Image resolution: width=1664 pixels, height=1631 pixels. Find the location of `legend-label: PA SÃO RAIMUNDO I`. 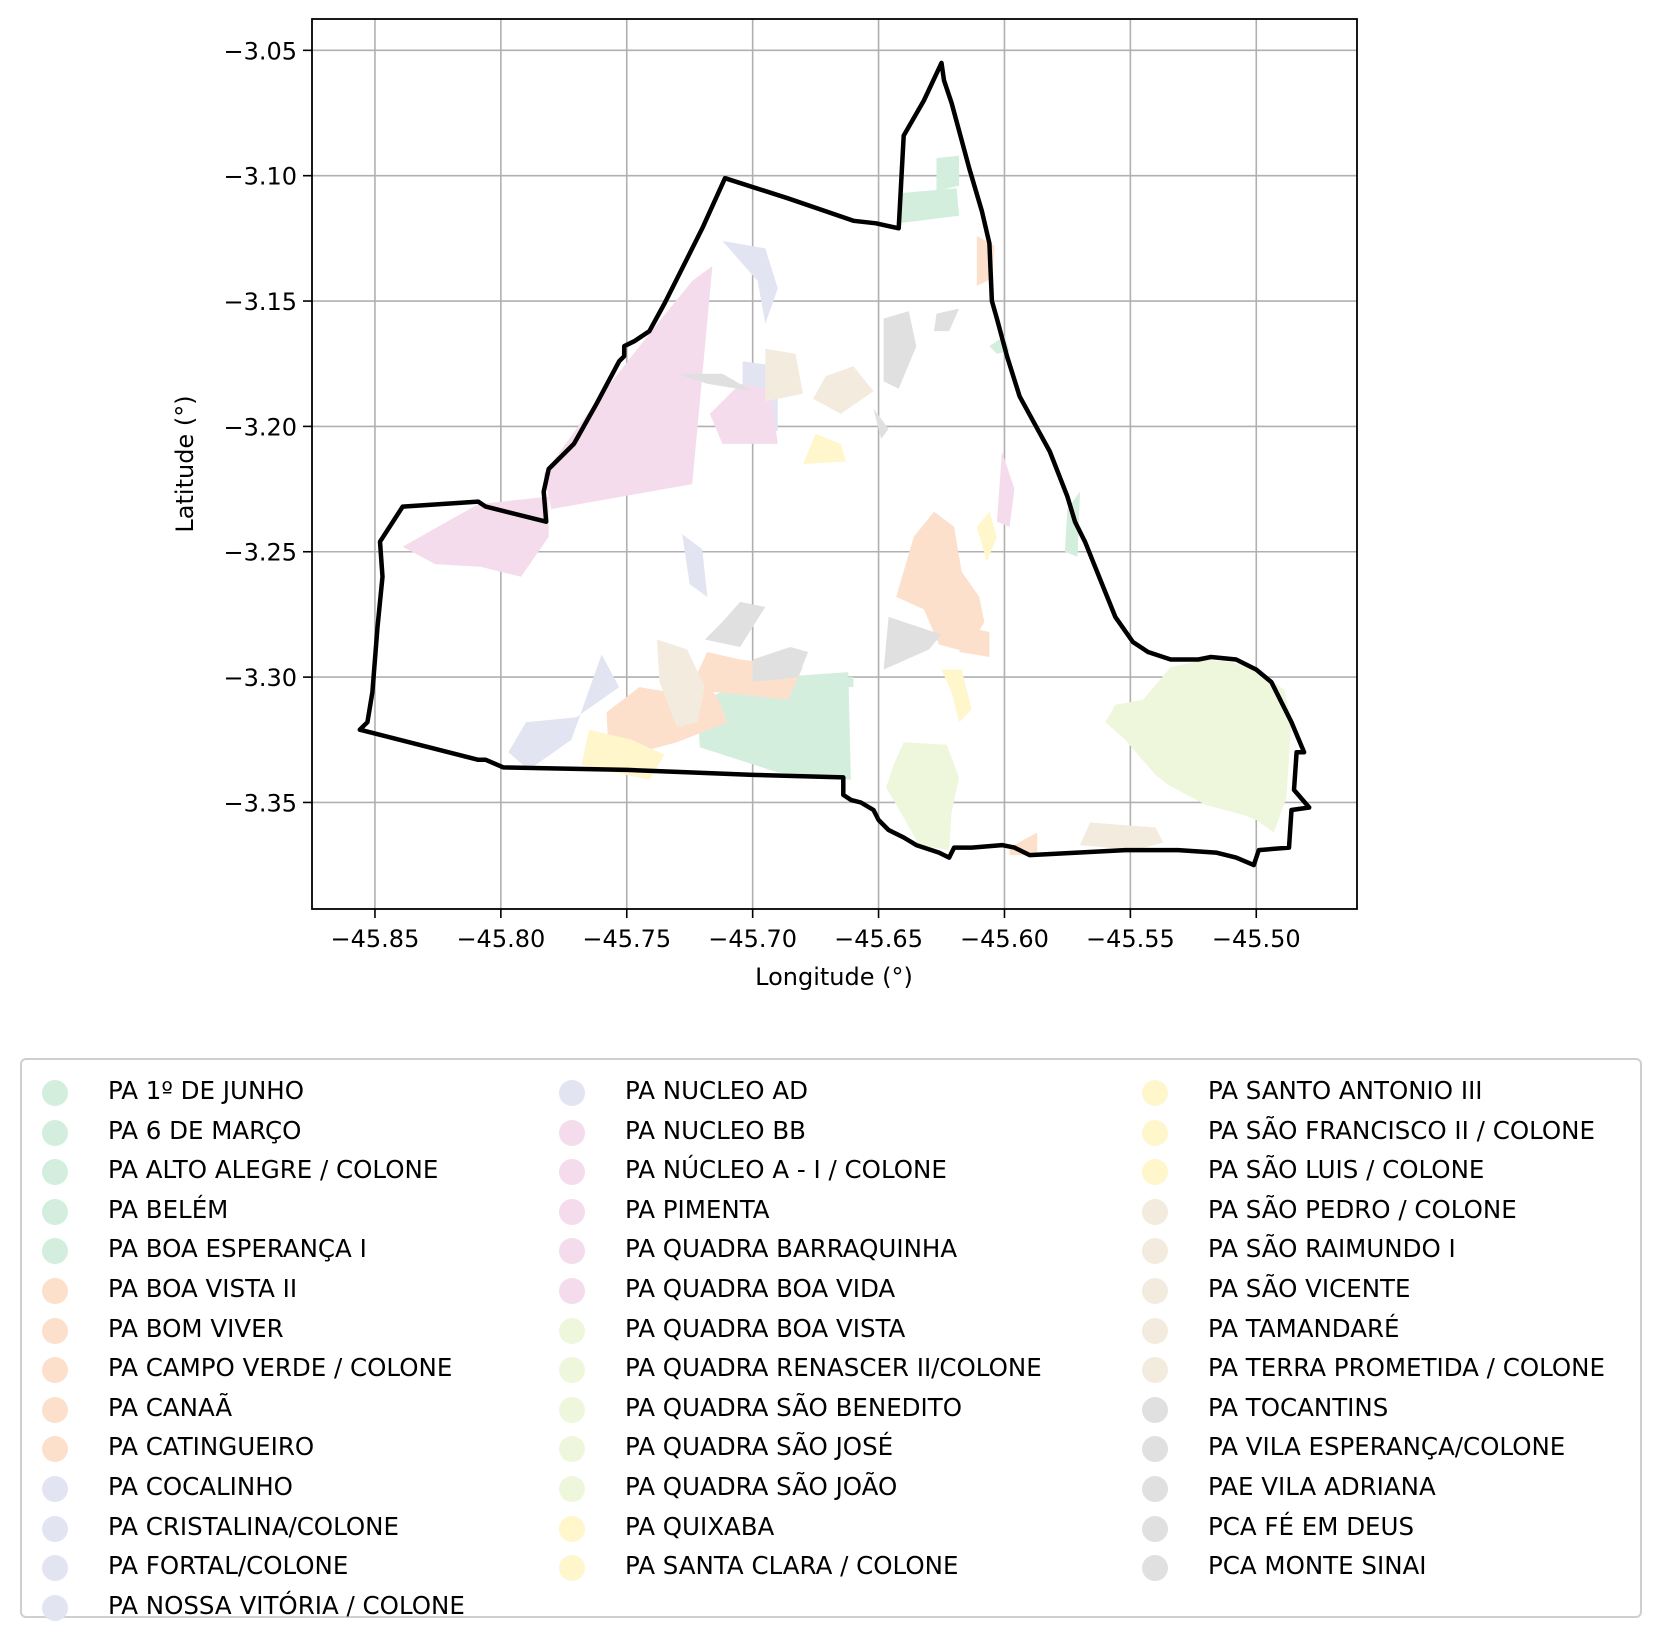

legend-label: PA SÃO RAIMUNDO I is located at coordinates (1332, 1249).